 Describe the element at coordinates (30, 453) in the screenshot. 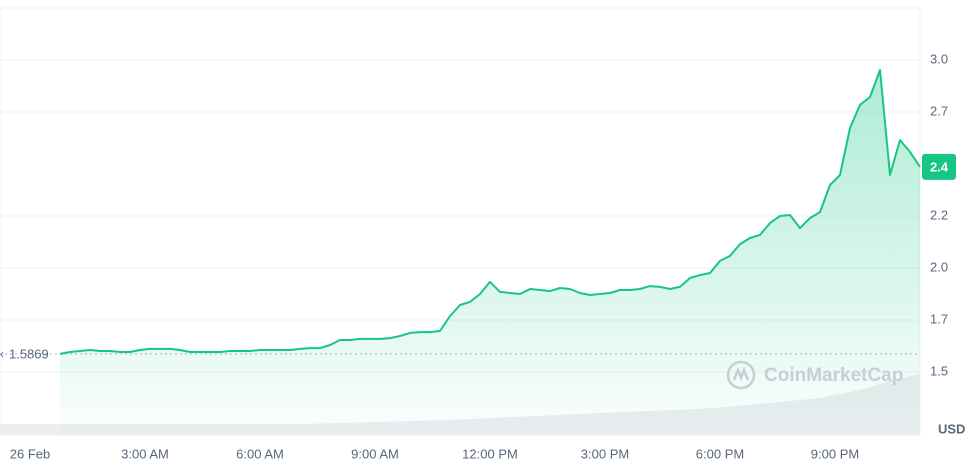

I see `x-tick-label: 26 Feb` at that location.